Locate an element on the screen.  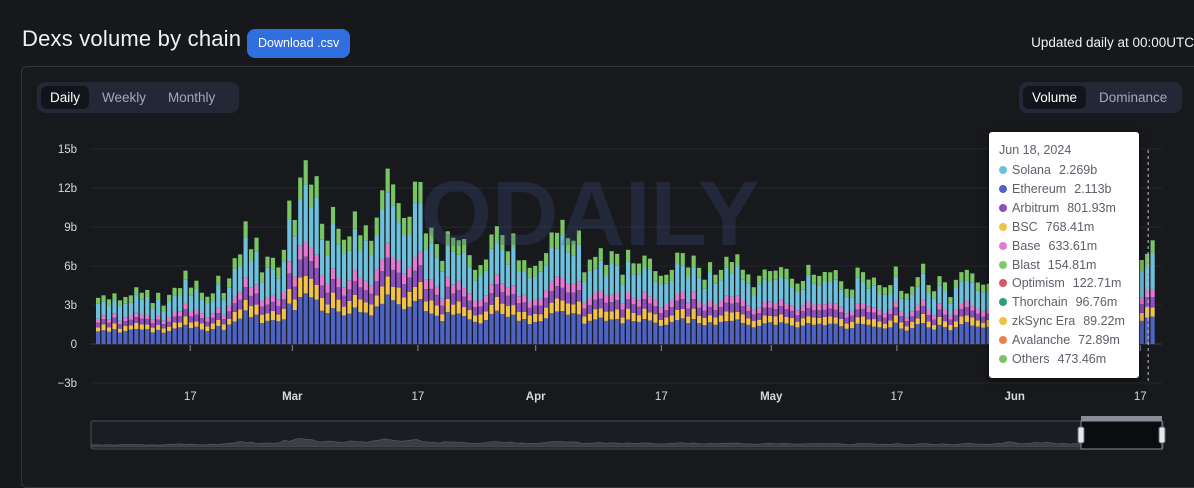
brush-selection-bar is located at coordinates (1121, 418).